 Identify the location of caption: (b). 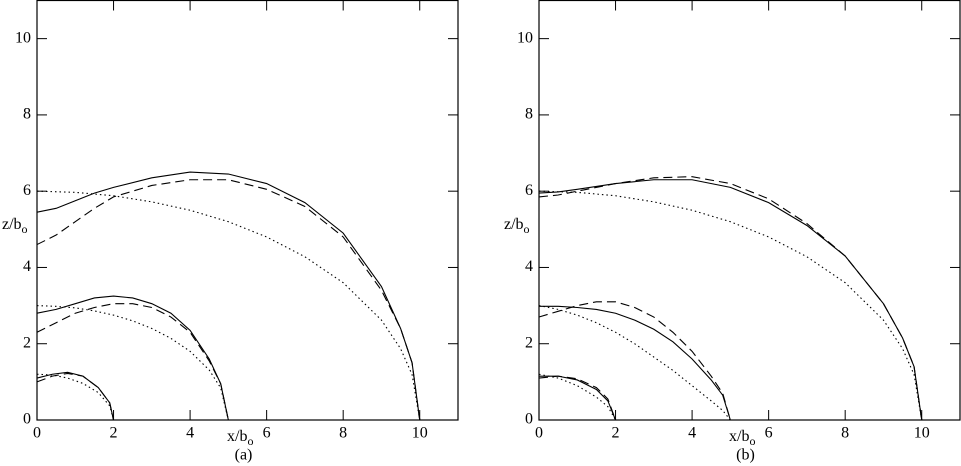
(745, 455).